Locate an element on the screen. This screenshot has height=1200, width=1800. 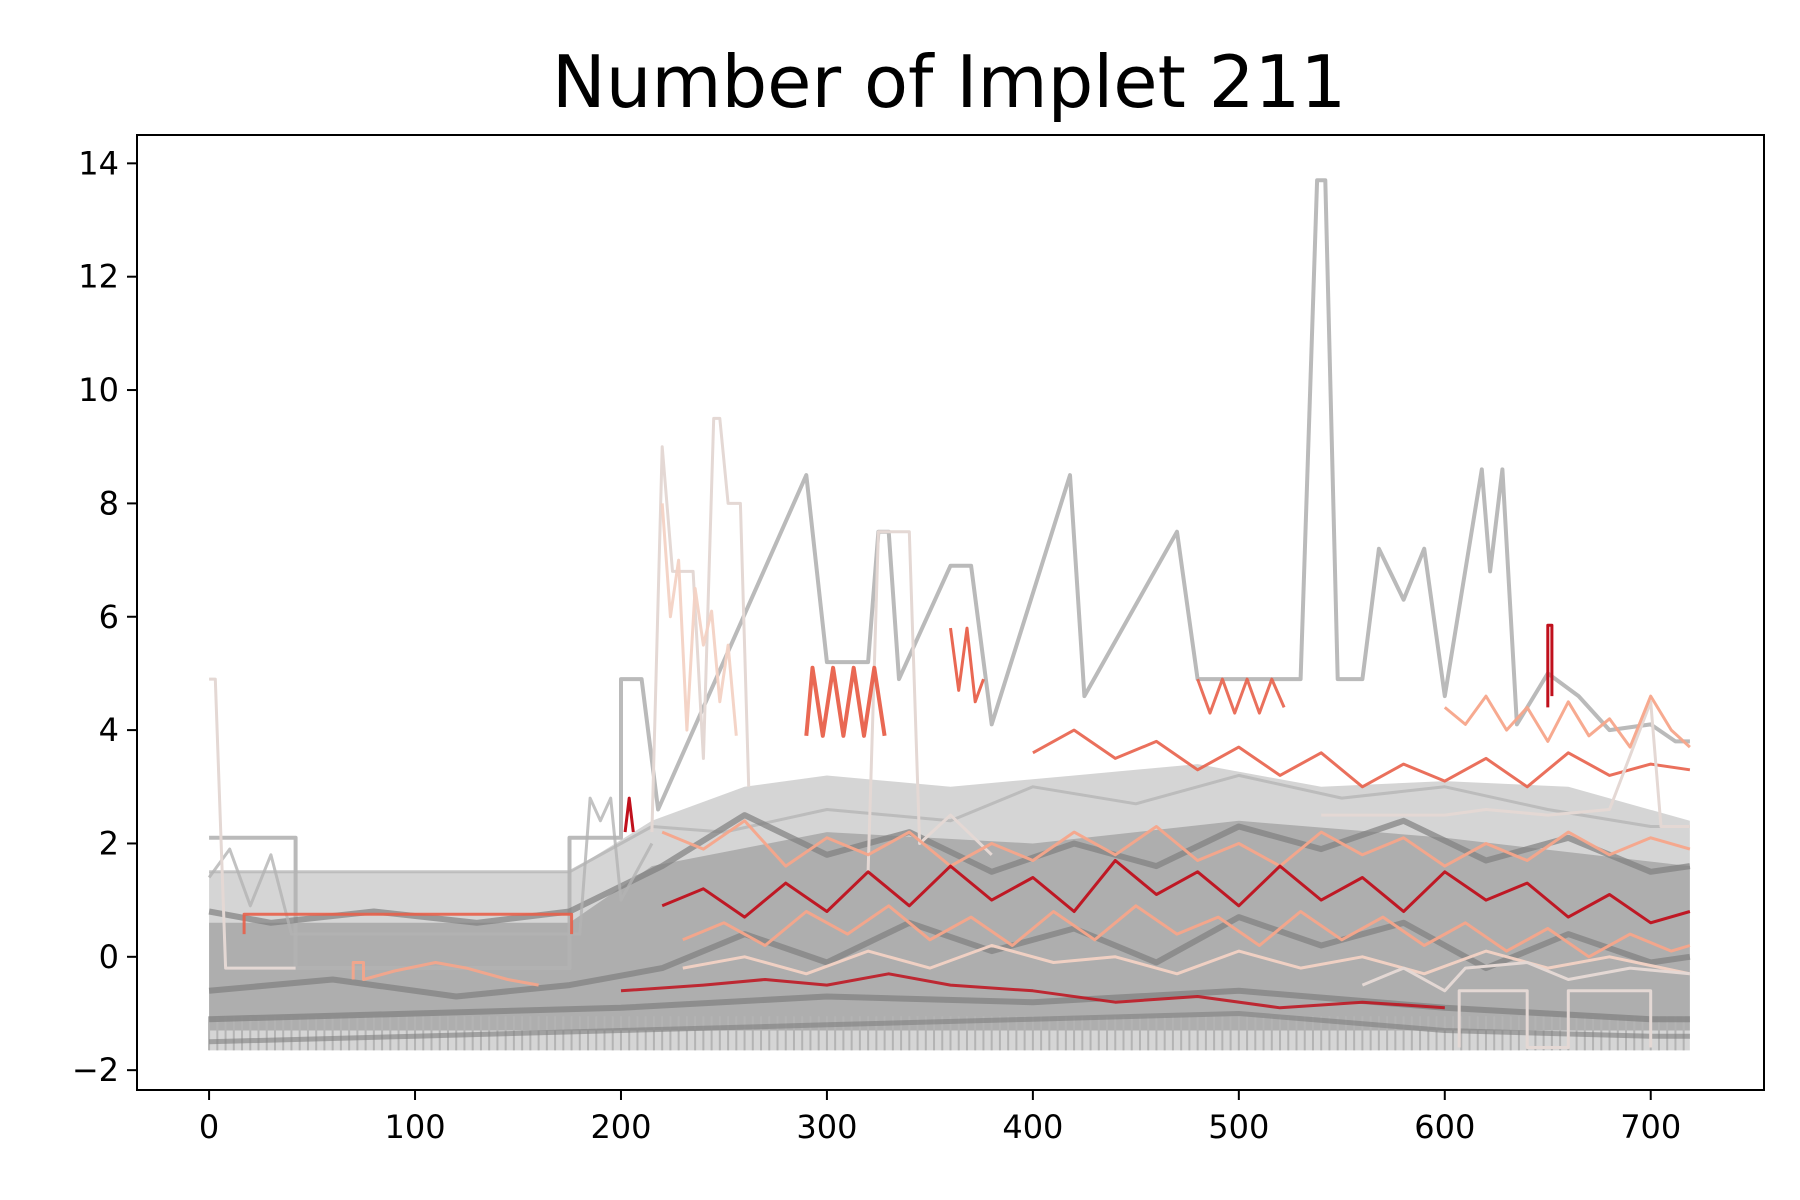
y-axis: −2 0 2 4 6 8 10 12 14 is located at coordinates (104, 616).